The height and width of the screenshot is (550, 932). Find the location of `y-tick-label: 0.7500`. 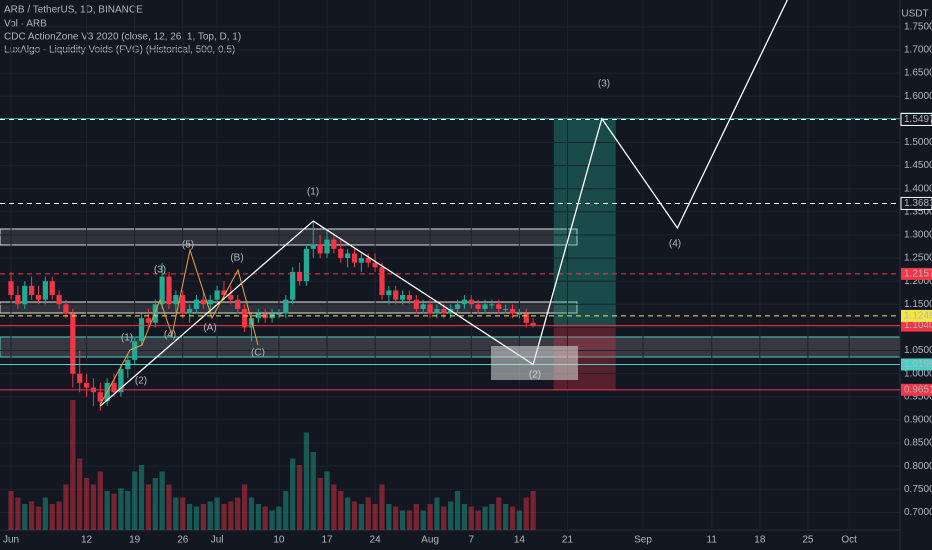

y-tick-label: 0.7500 is located at coordinates (918, 489).